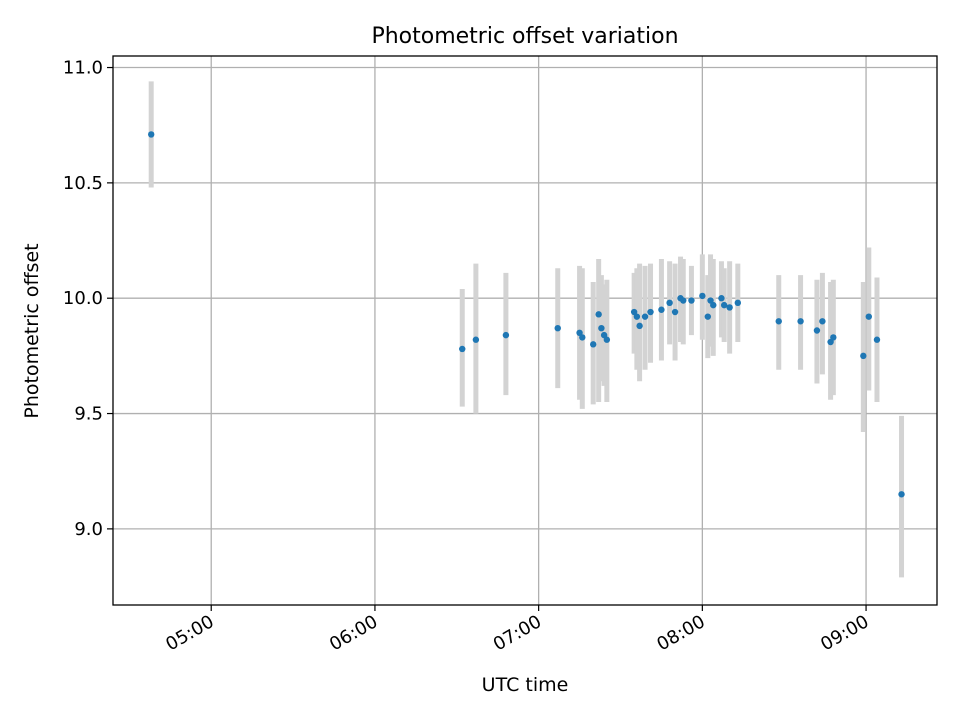  Describe the element at coordinates (844, 633) in the screenshot. I see `x-tick-label: 09:00` at that location.